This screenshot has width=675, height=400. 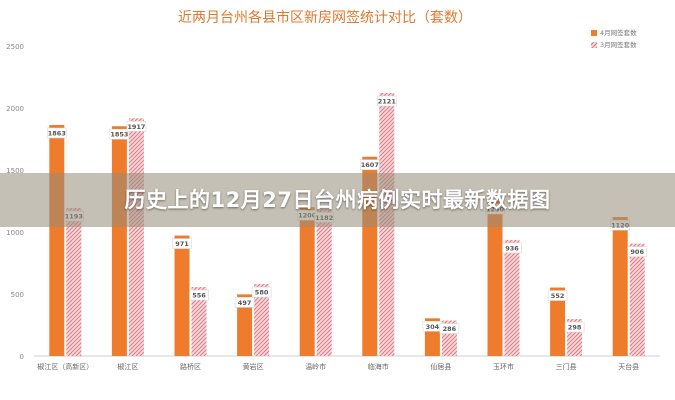 I want to click on data-label: 304, so click(x=433, y=327).